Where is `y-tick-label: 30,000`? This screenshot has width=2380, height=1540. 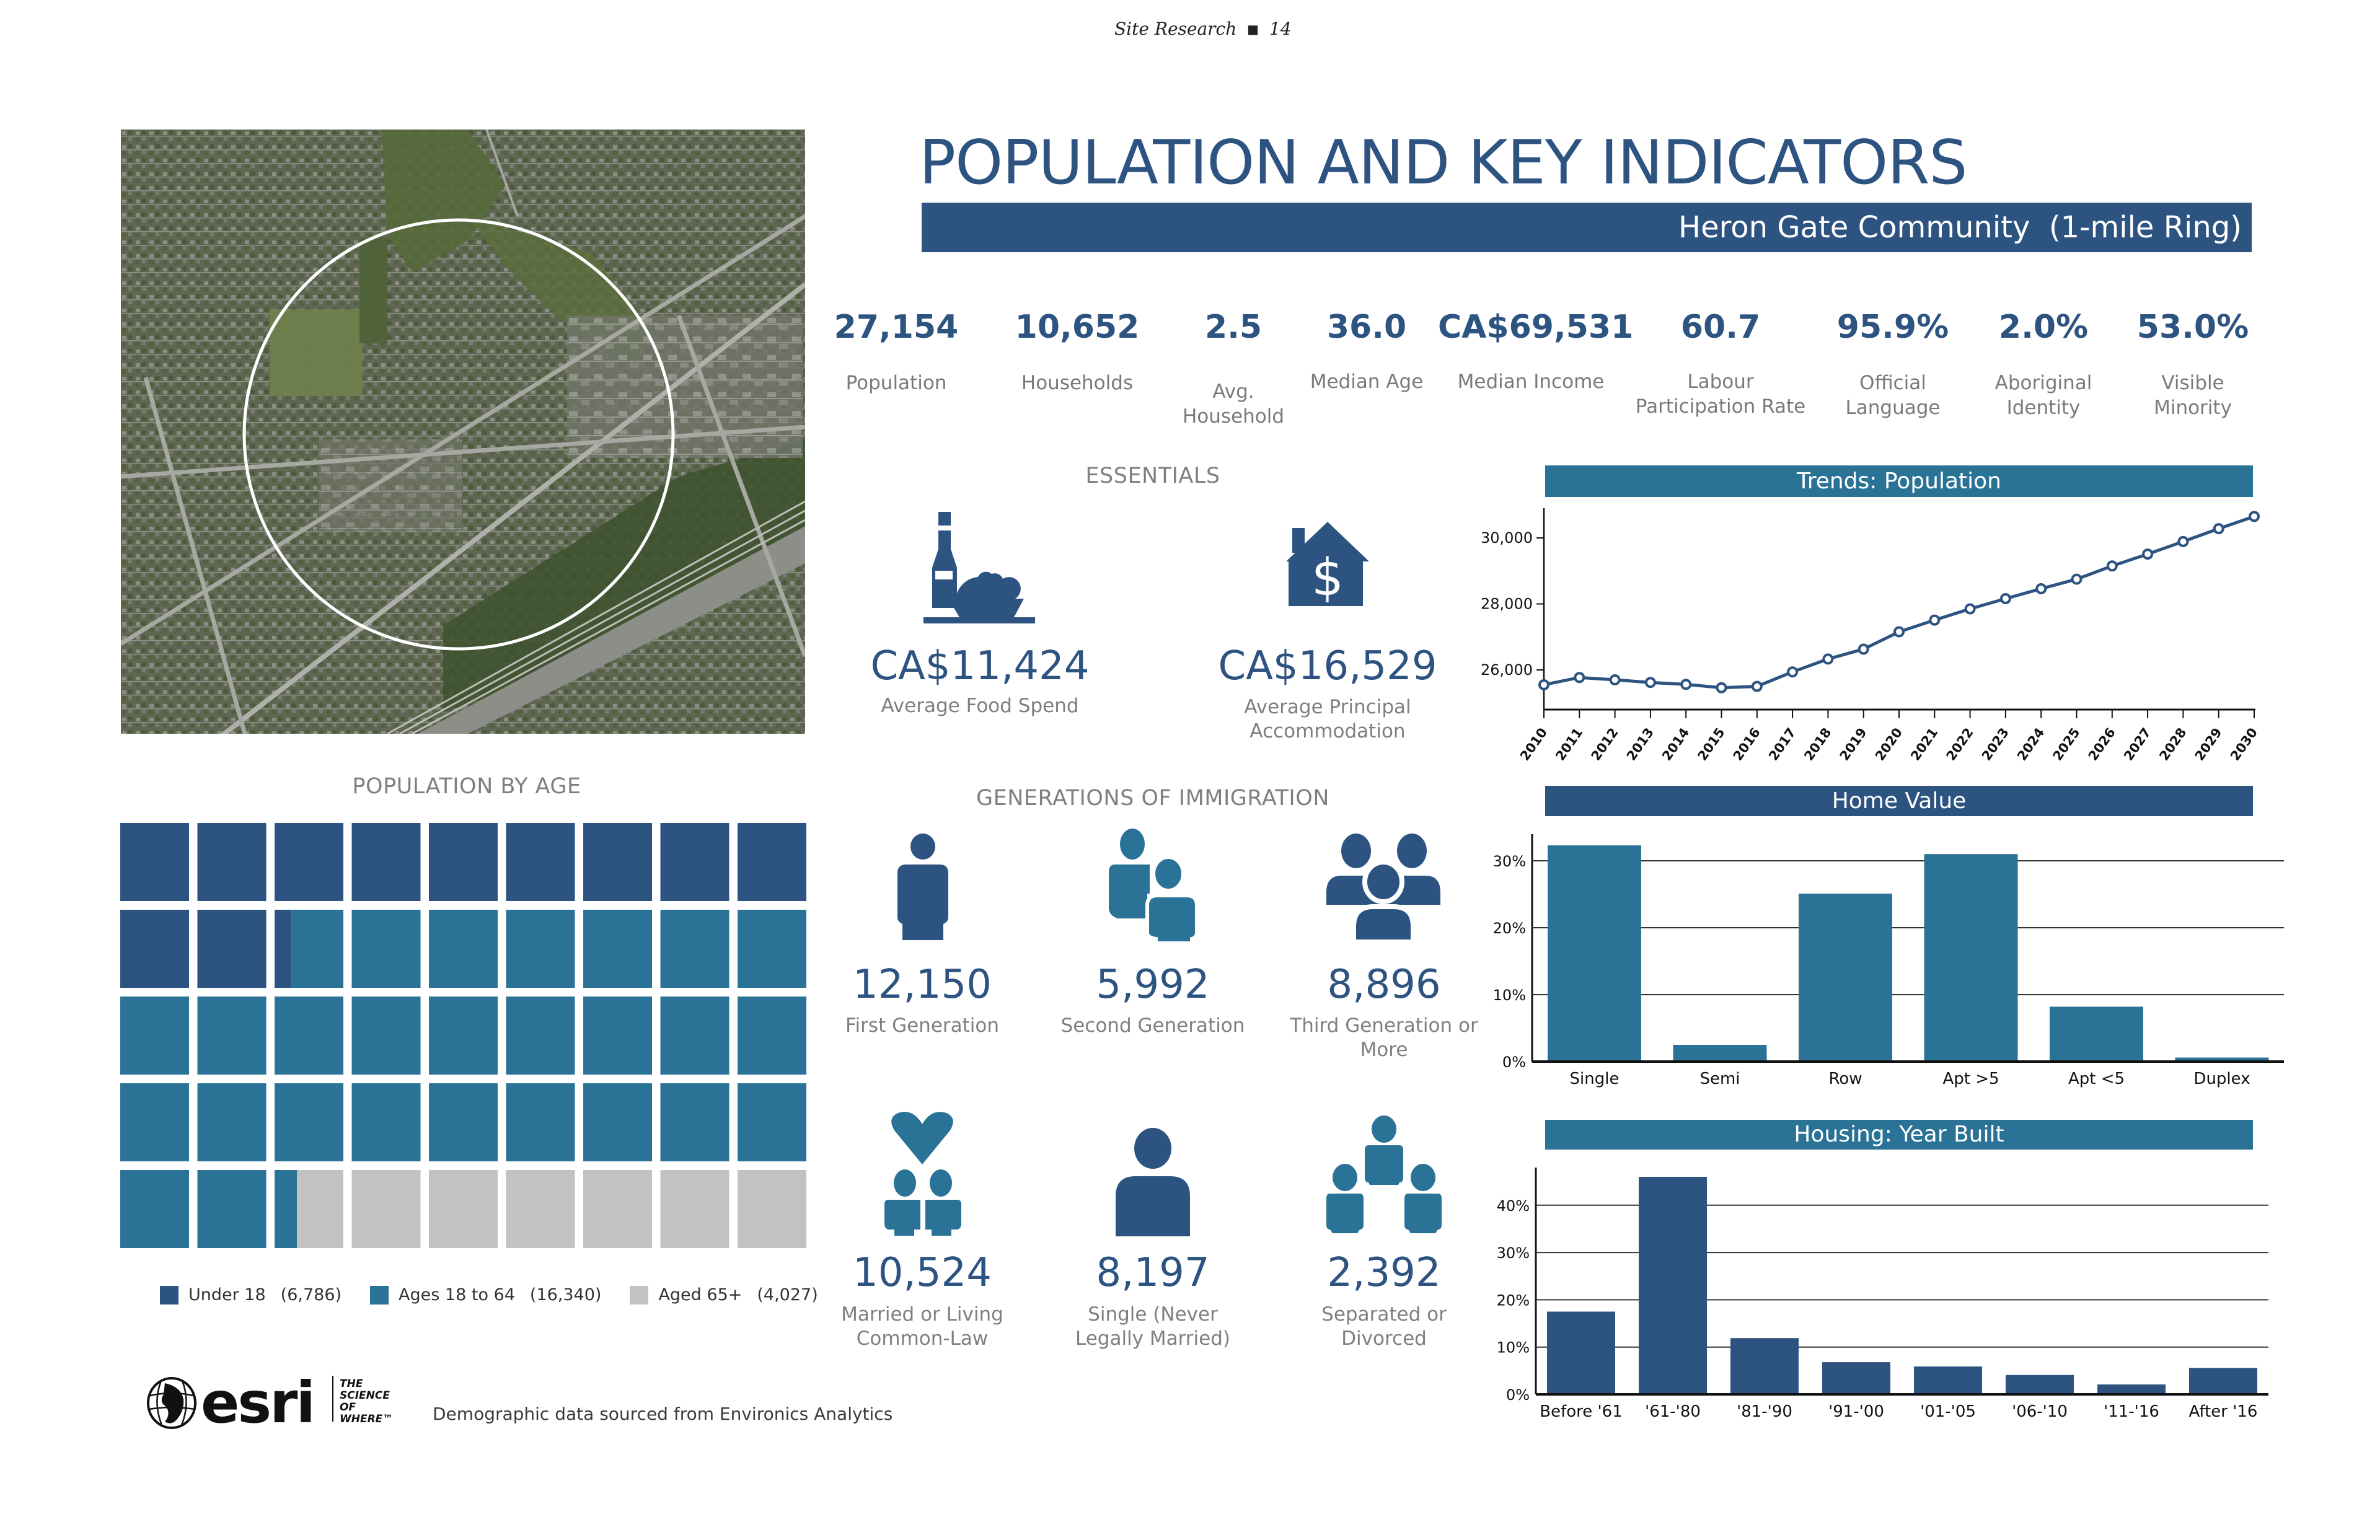 y-tick-label: 30,000 is located at coordinates (1507, 538).